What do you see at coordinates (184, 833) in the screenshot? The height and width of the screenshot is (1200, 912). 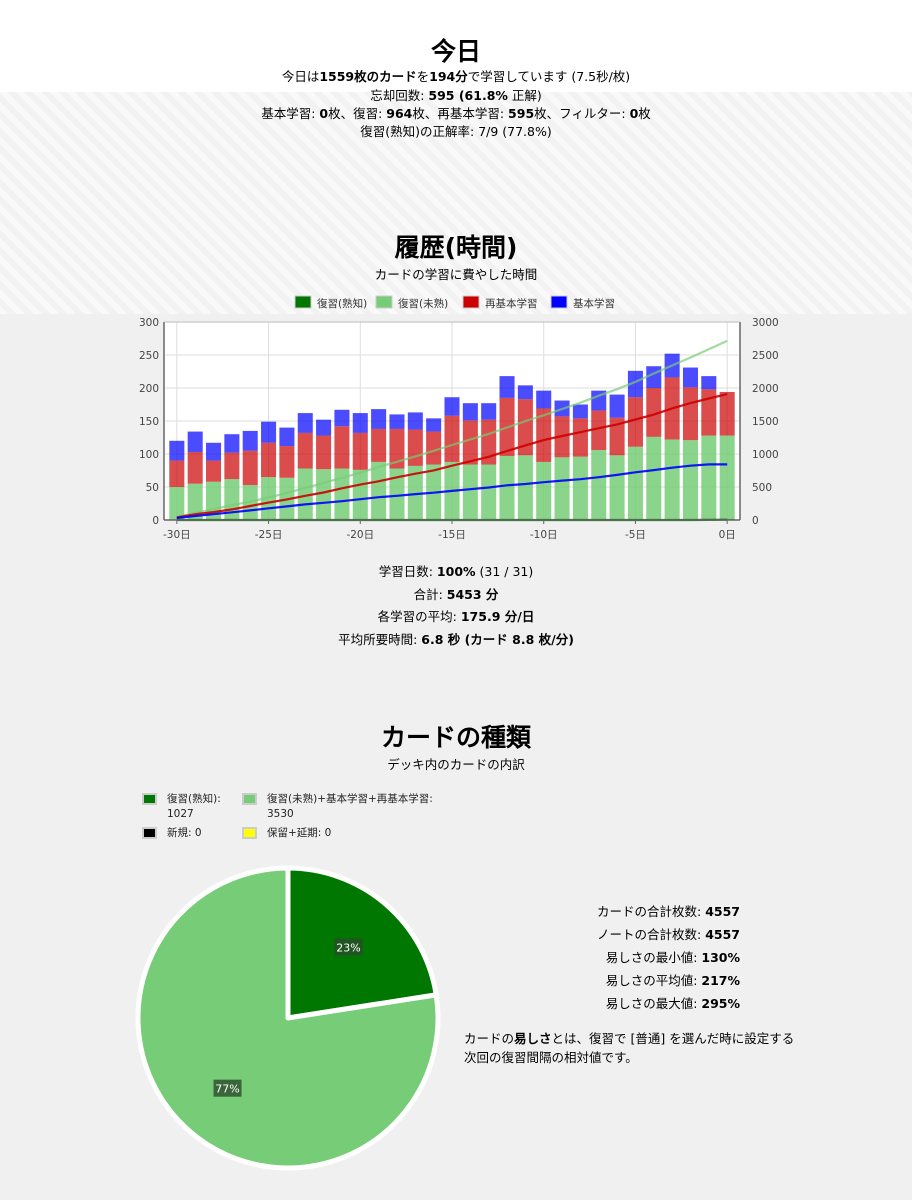 I see `pie-legend-label-2: 新規: 0` at bounding box center [184, 833].